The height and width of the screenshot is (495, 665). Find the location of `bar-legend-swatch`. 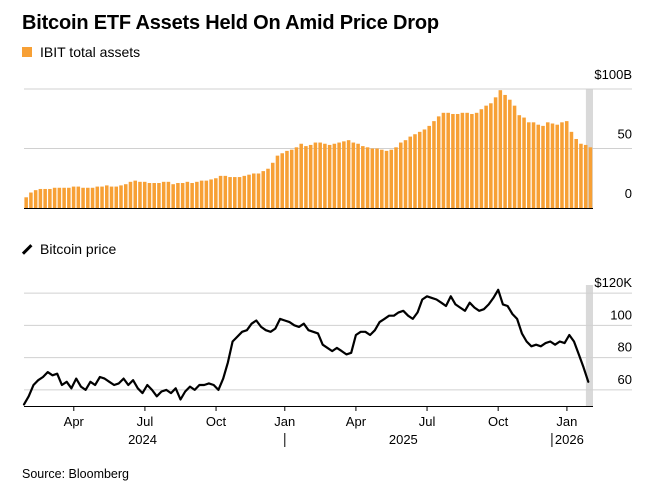

bar-legend-swatch is located at coordinates (27, 52).